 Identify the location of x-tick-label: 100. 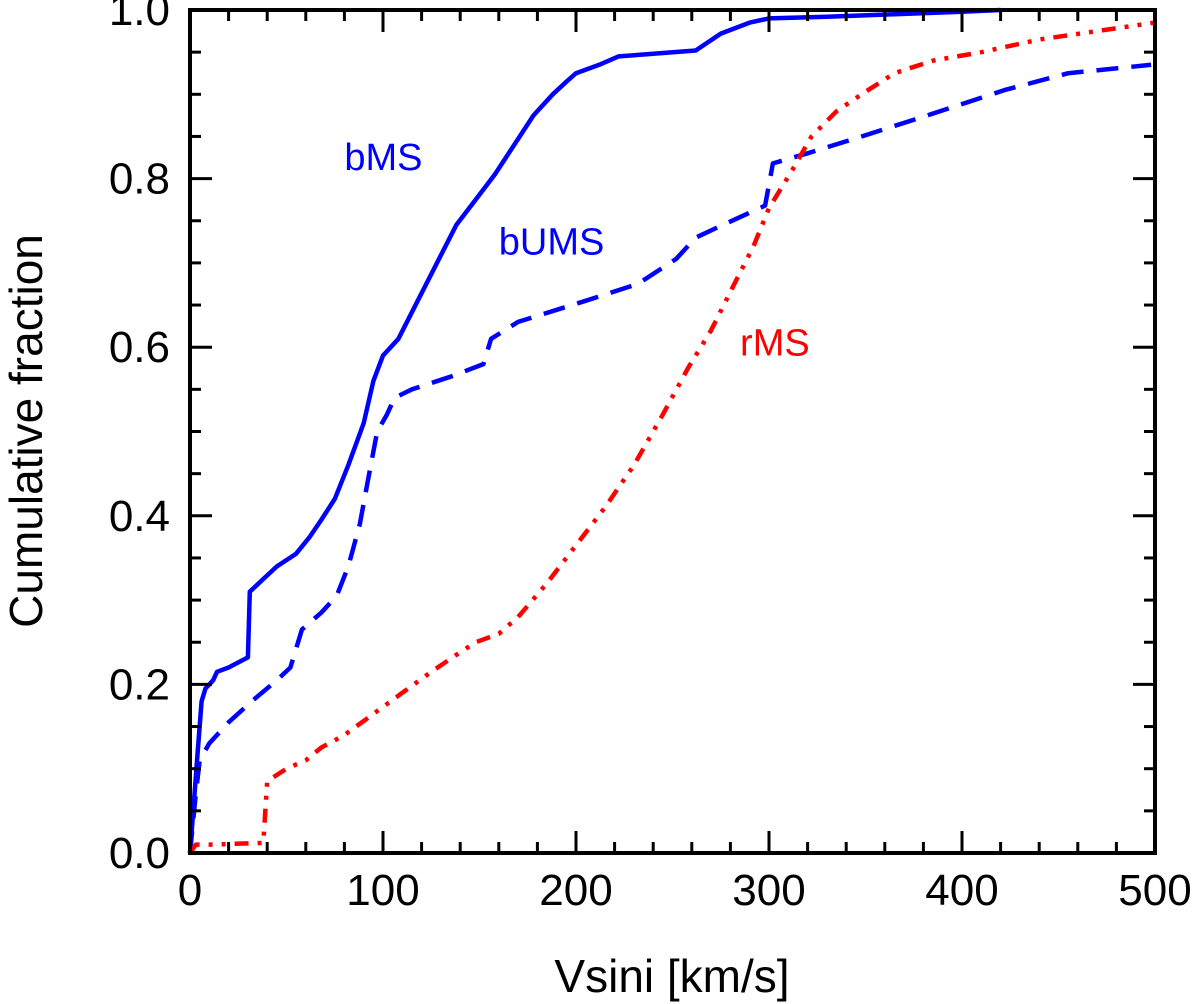
(382, 890).